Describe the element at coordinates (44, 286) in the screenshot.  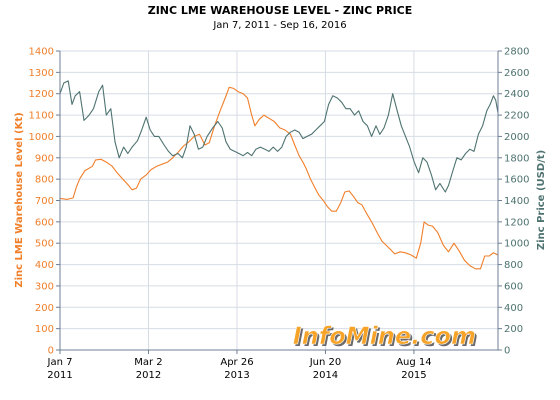
I see `tick-label-left: 300` at that location.